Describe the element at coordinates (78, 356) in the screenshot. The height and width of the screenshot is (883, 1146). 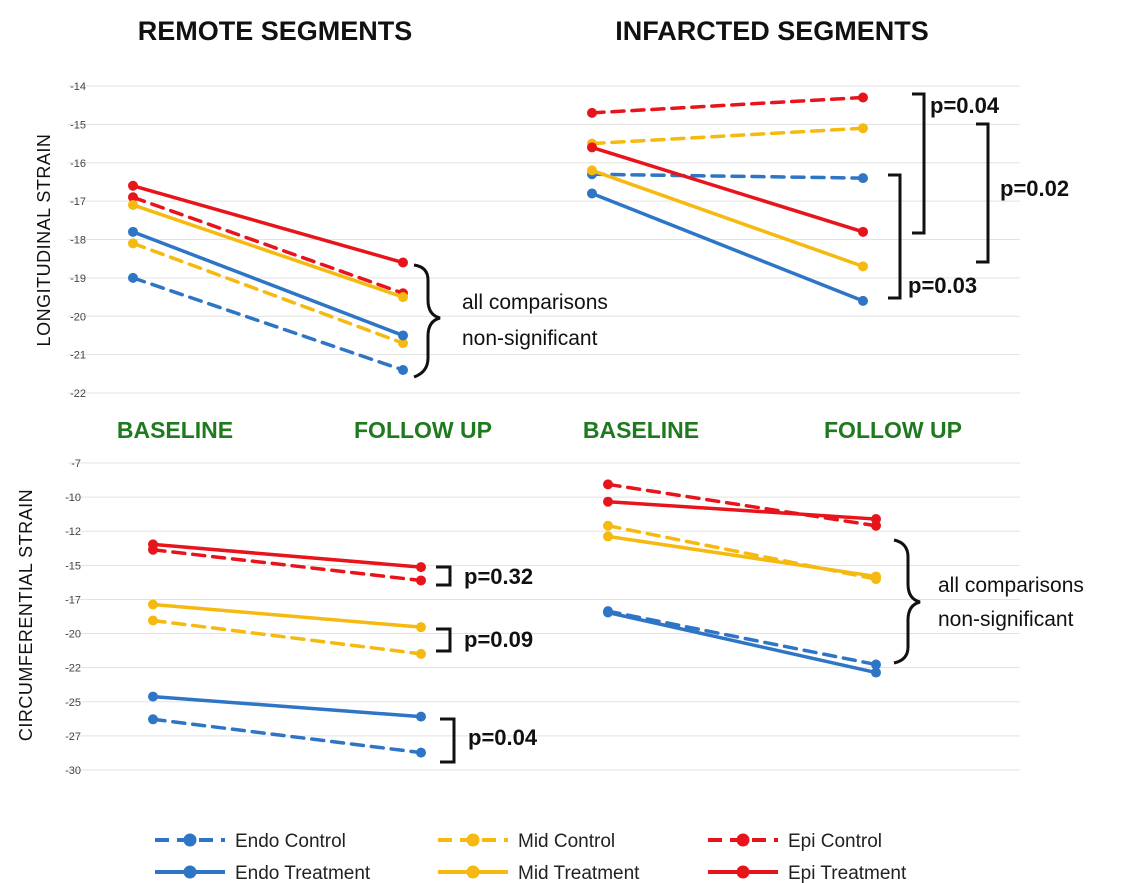
I see `y-tick-label: -21` at that location.